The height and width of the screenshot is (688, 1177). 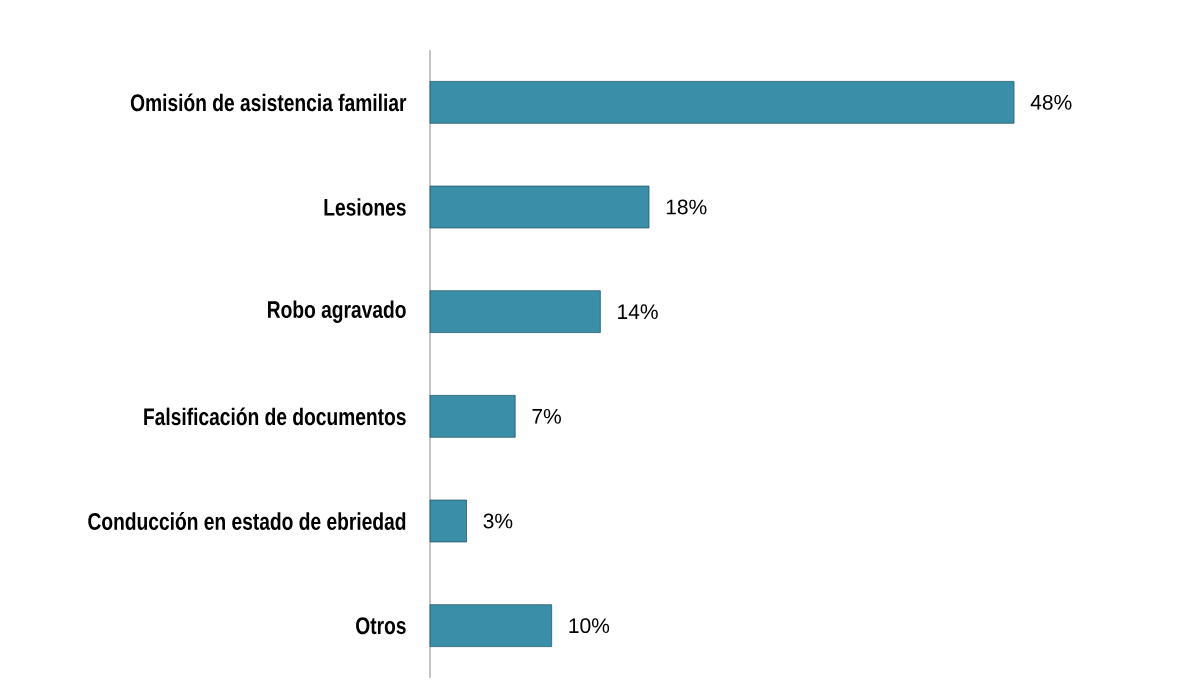 What do you see at coordinates (1051, 102) in the screenshot?
I see `data-label: 48%` at bounding box center [1051, 102].